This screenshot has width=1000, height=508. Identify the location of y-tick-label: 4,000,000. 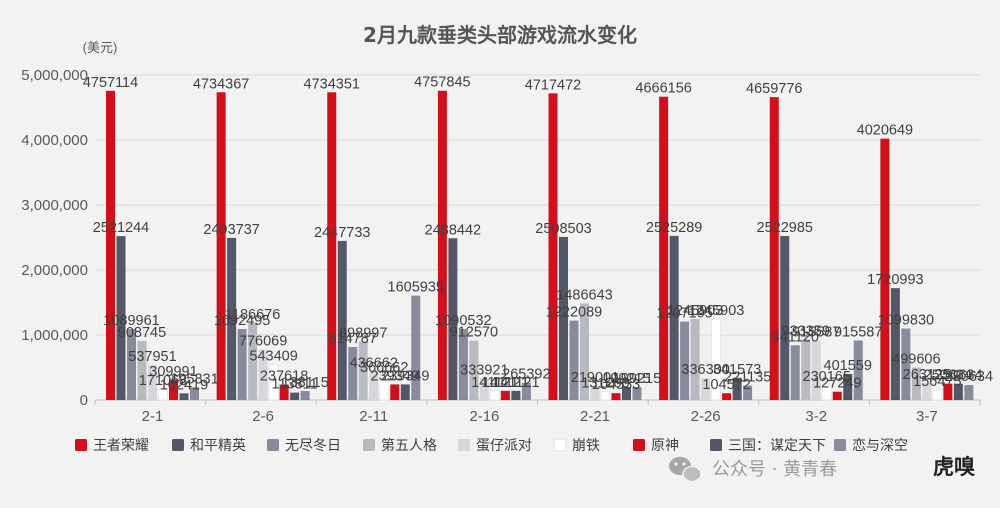
(54, 140).